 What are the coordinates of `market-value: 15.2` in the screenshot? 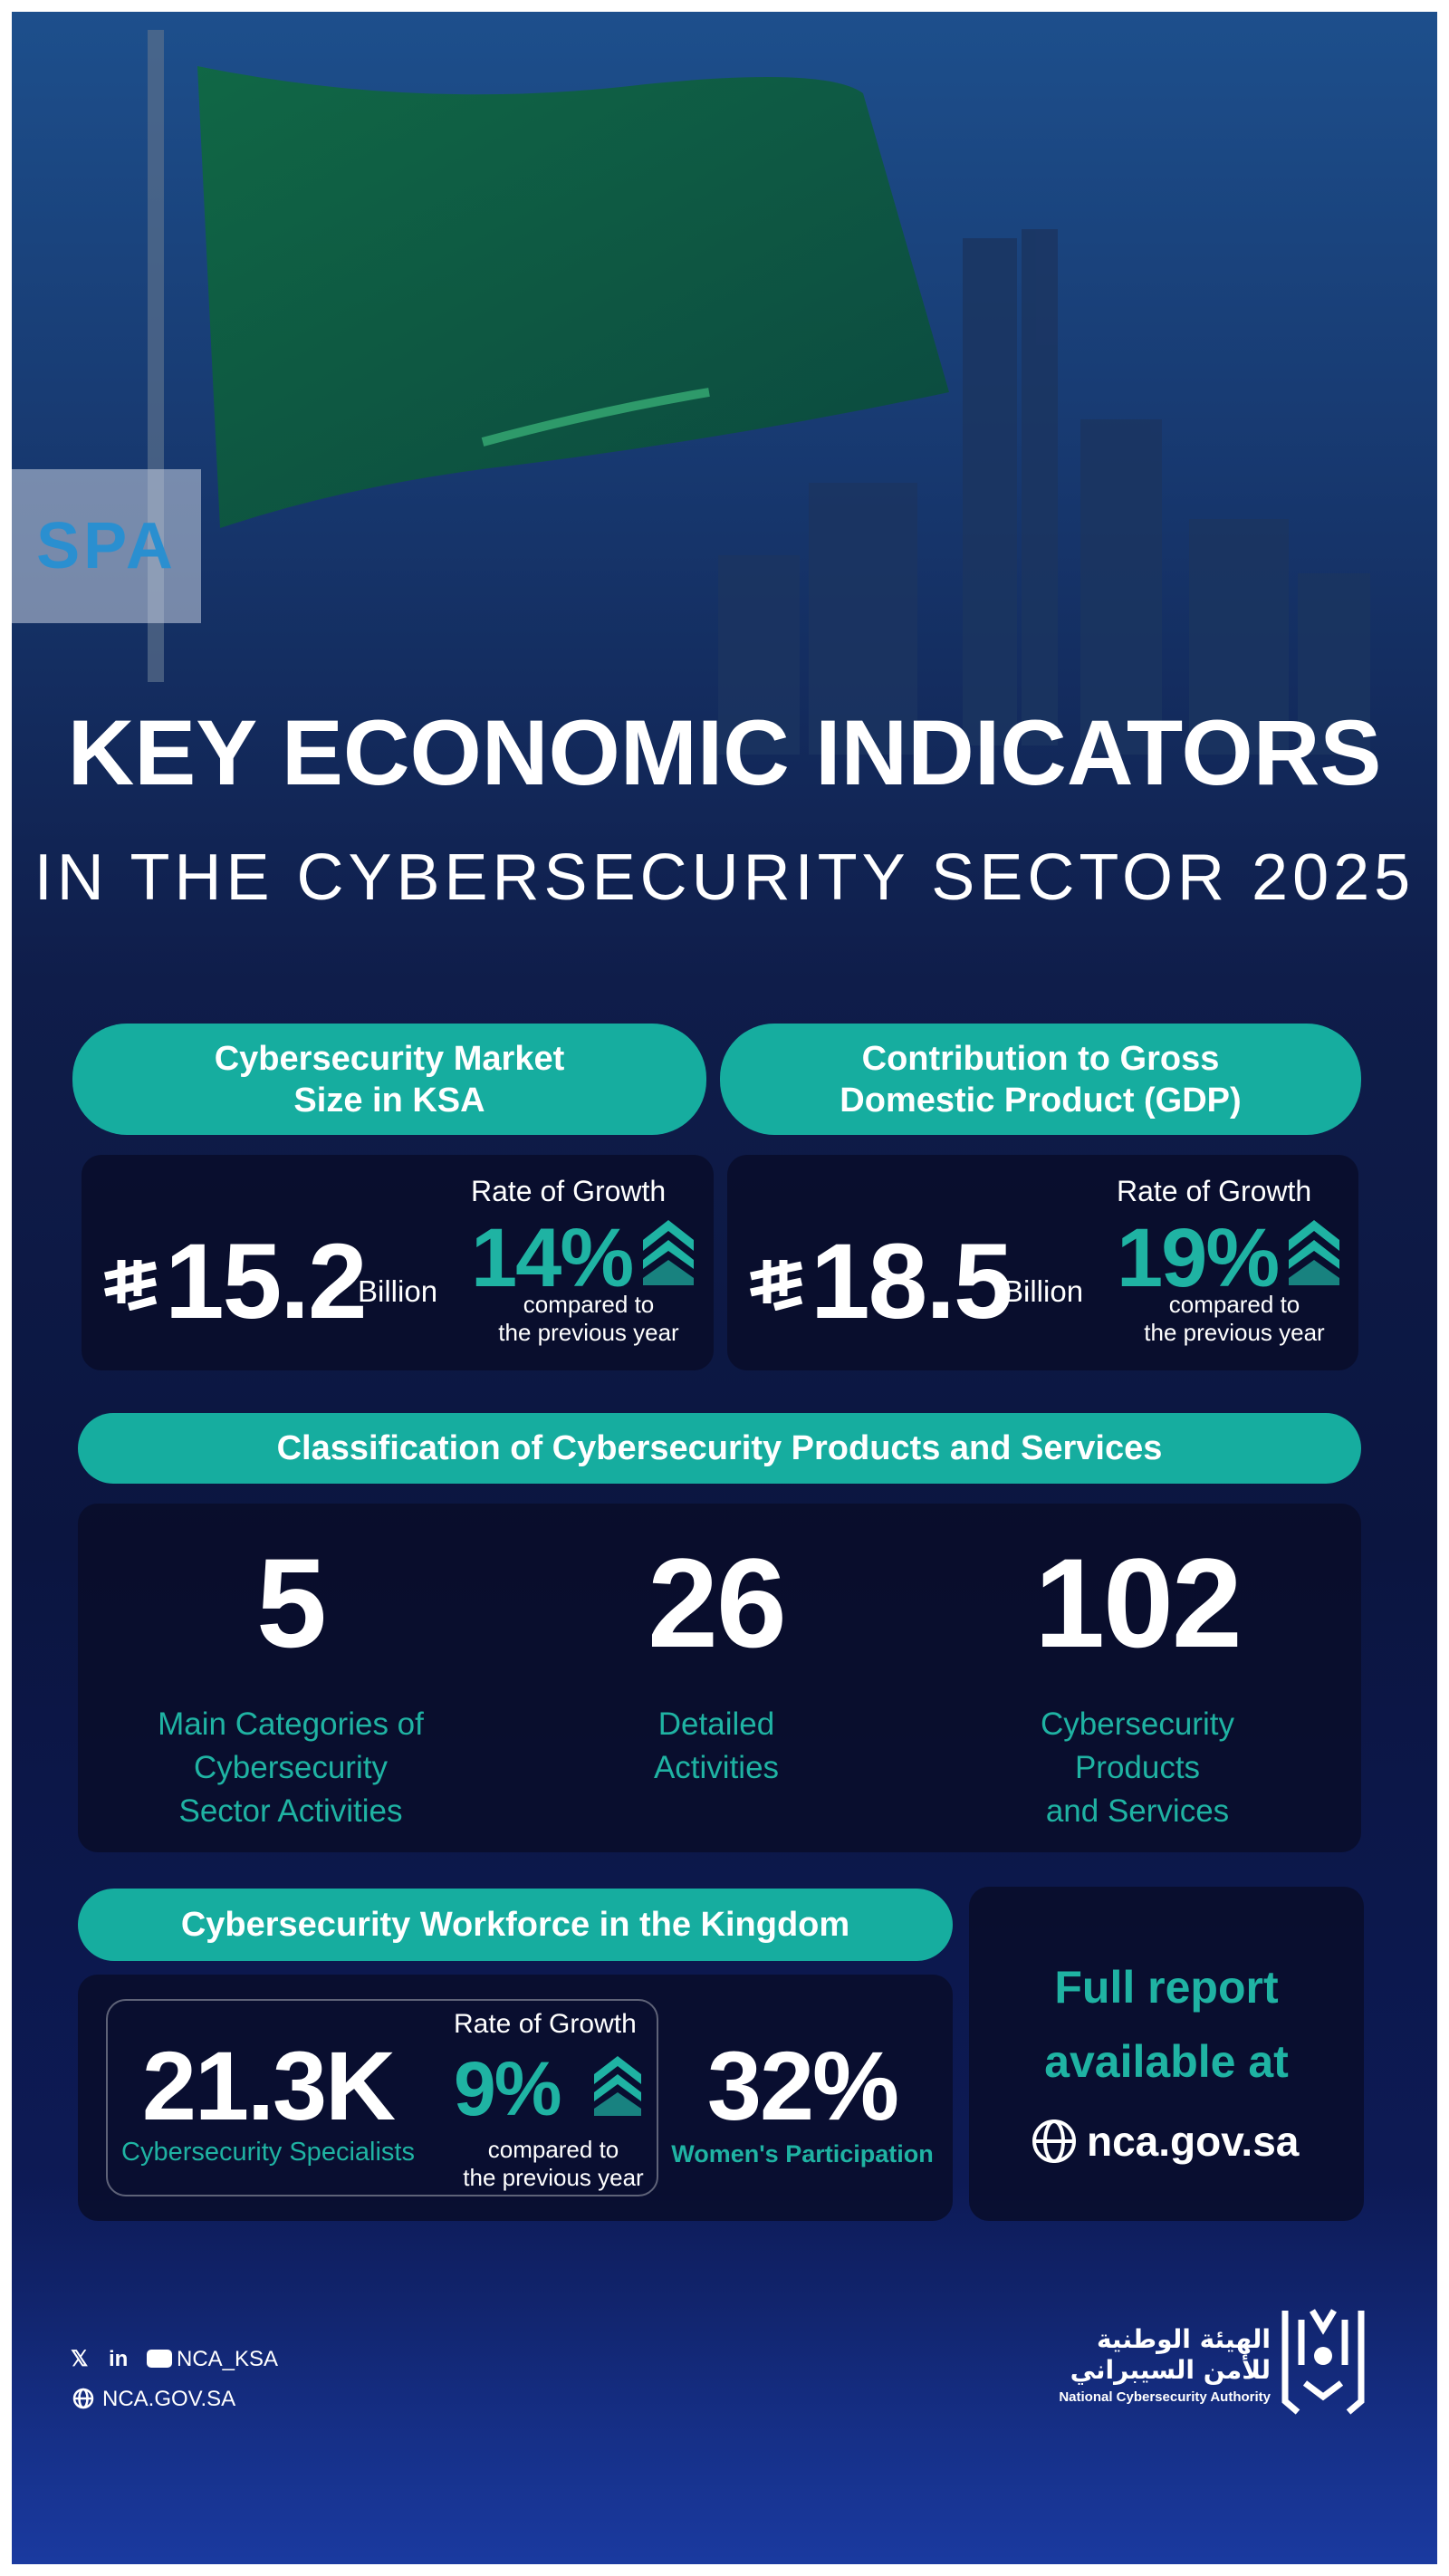 It's located at (266, 1281).